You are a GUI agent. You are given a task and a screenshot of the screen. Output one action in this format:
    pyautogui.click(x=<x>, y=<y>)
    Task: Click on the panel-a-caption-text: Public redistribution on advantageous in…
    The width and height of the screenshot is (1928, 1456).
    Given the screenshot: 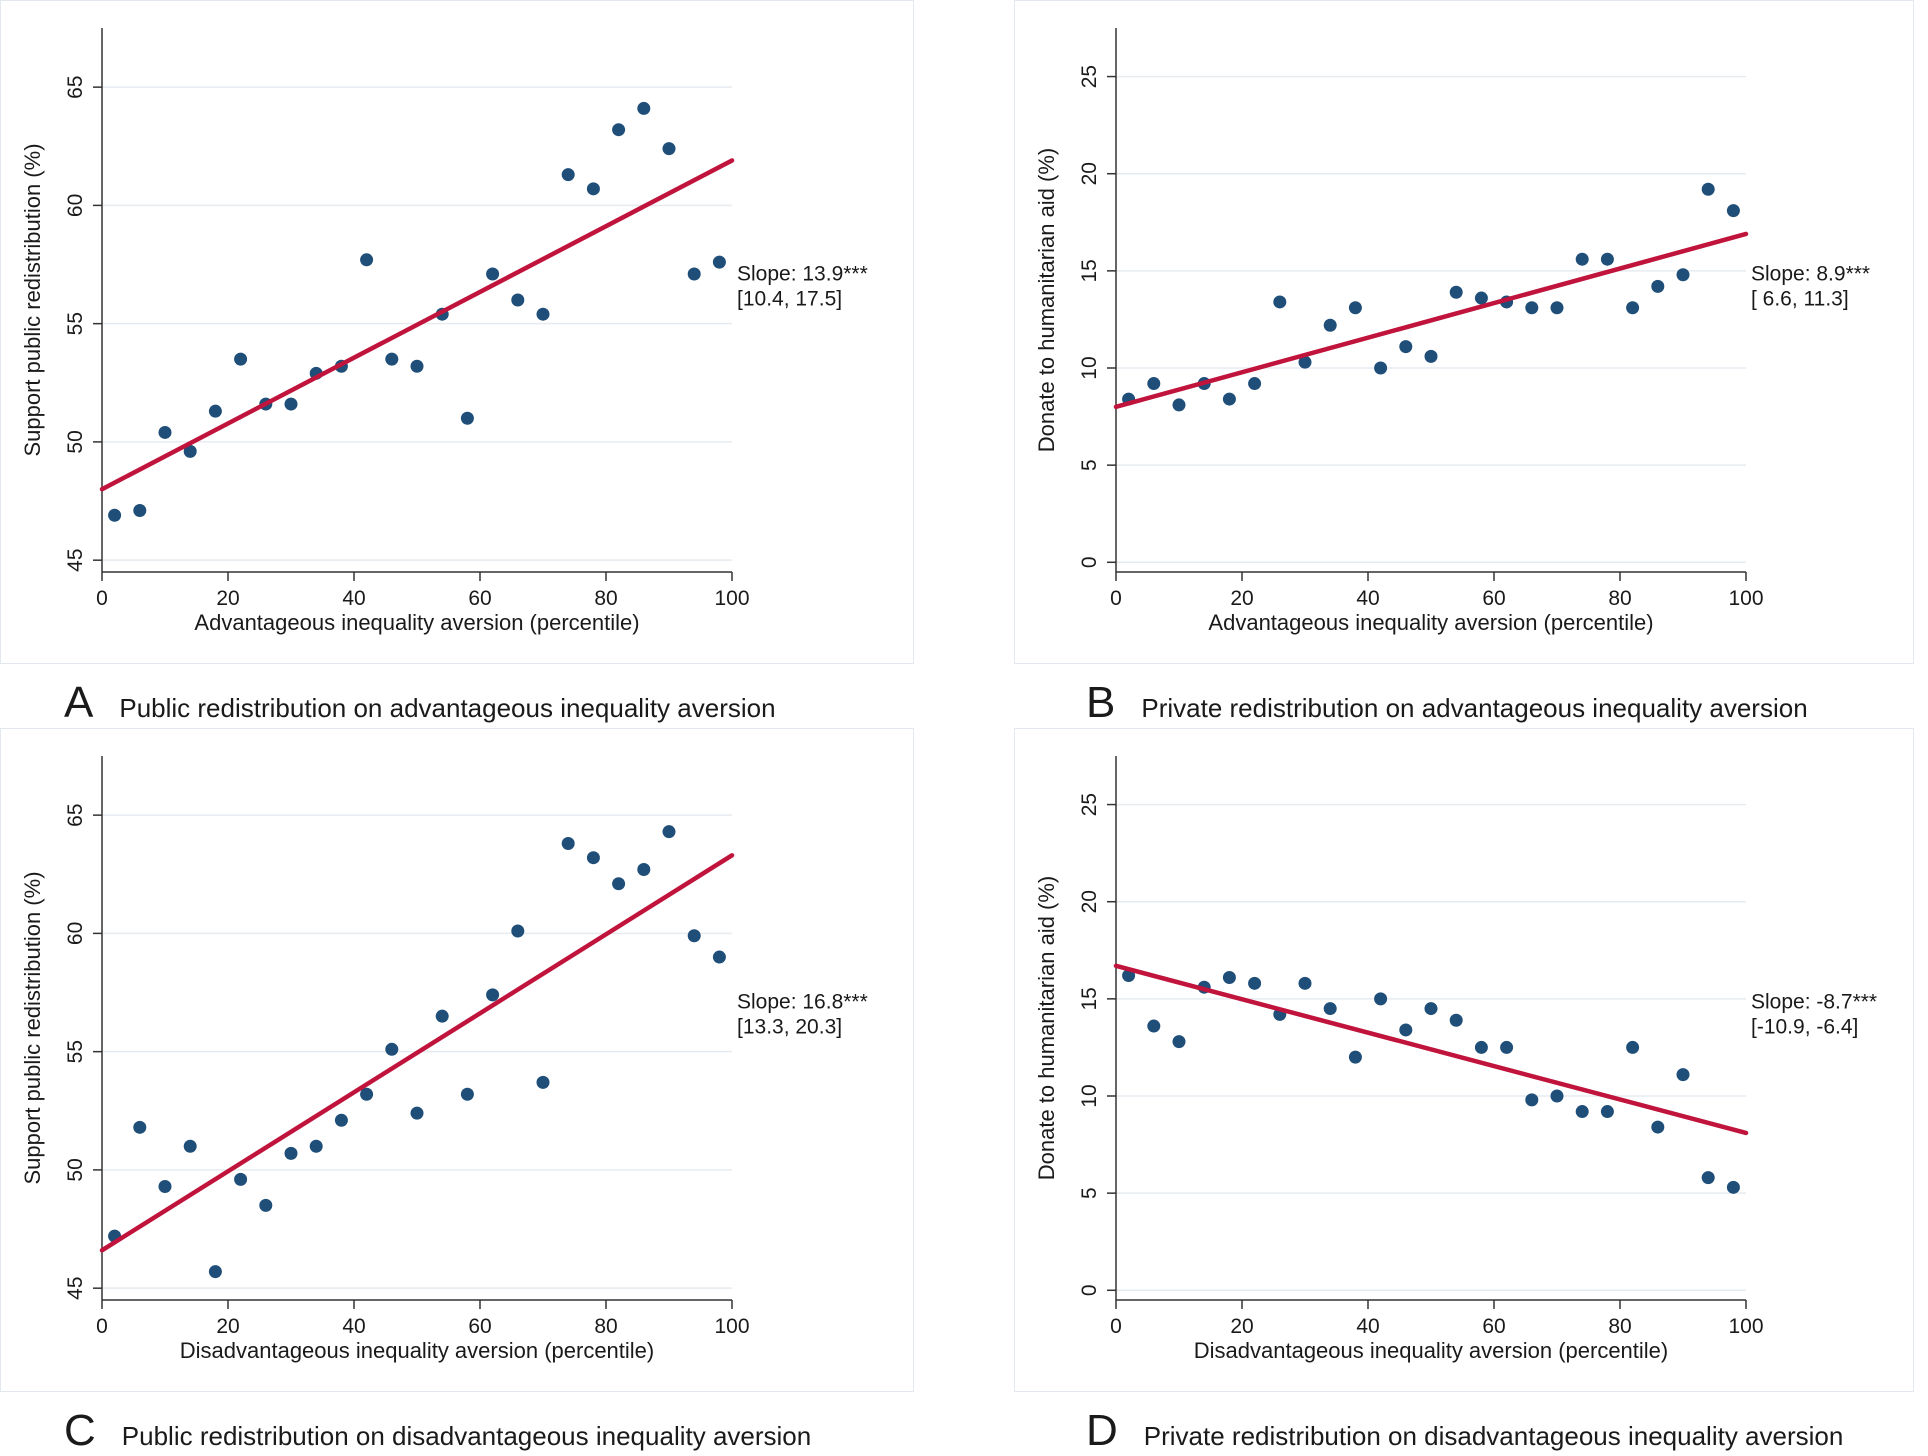 What is the action you would take?
    pyautogui.click(x=447, y=708)
    